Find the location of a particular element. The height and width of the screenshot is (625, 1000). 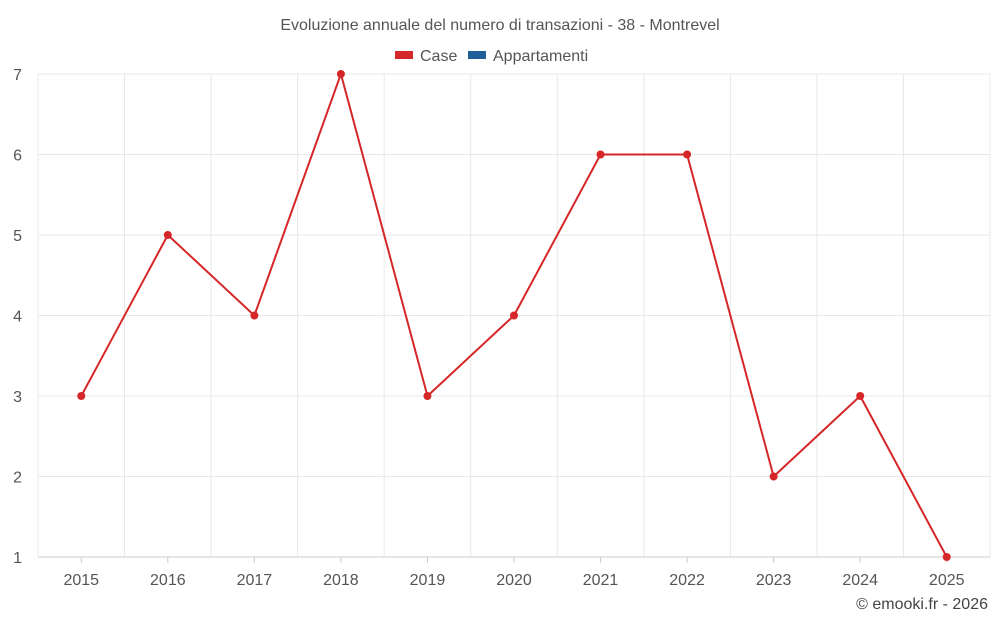

legend-label-appartamenti: Appartamenti is located at coordinates (540, 56).